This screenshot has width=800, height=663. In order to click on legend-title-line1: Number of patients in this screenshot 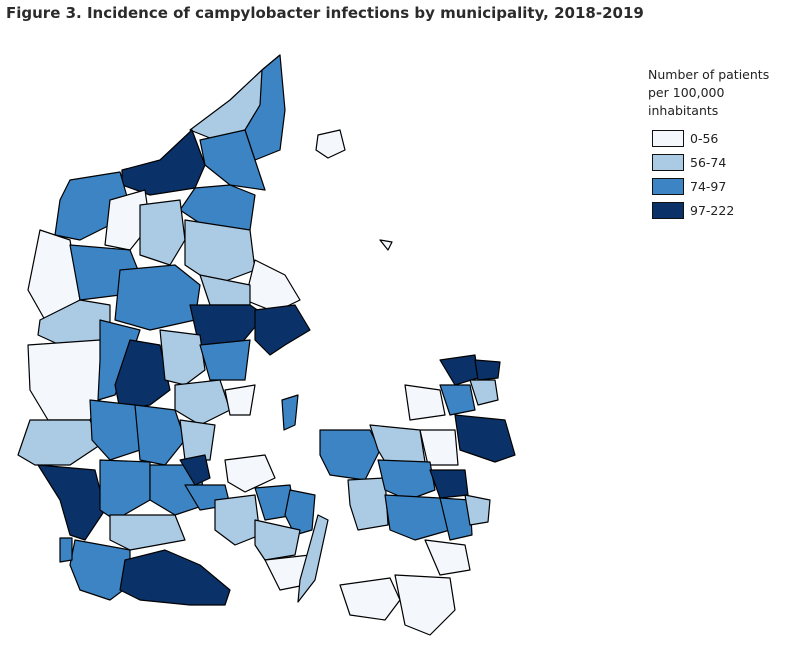, I will do `click(709, 74)`.